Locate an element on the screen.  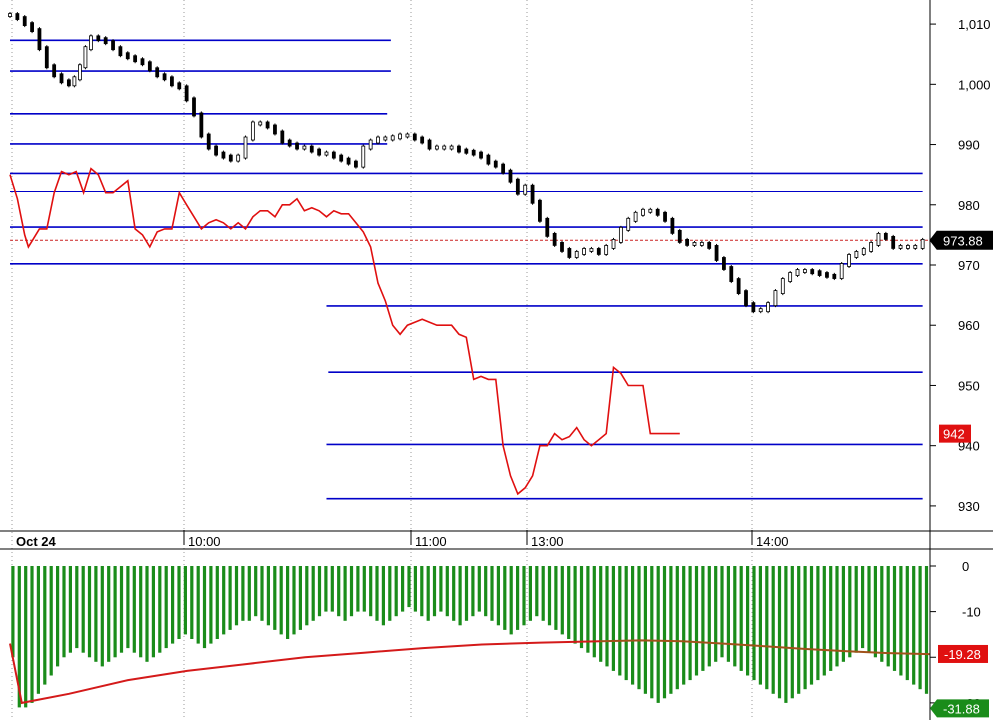
last-price-label-text: 973.88 is located at coordinates (963, 240).